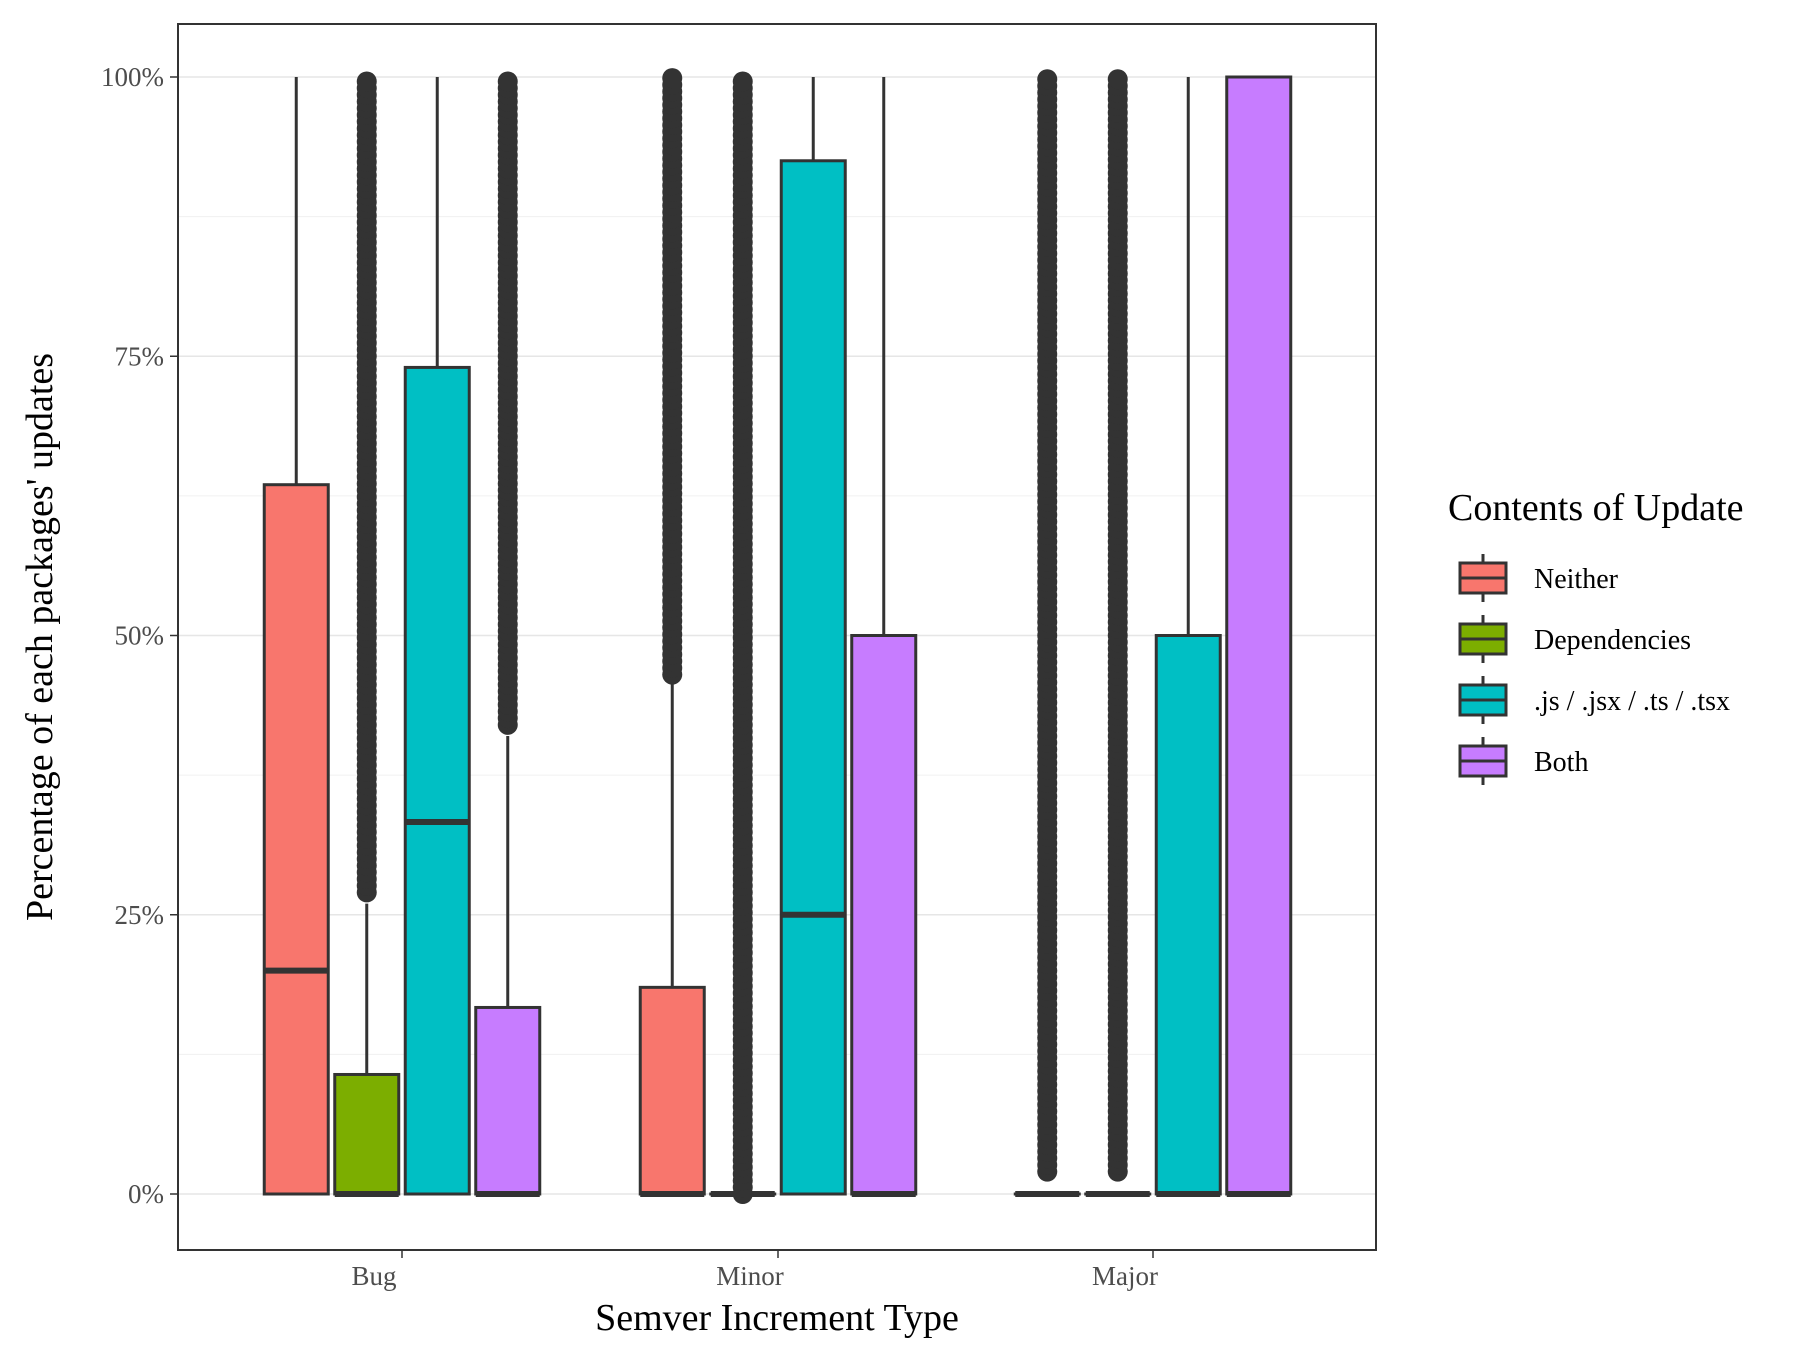 The width and height of the screenshot is (1800, 1350). I want to click on y-axis-title: Percentage of each packages' updates, so click(40, 637).